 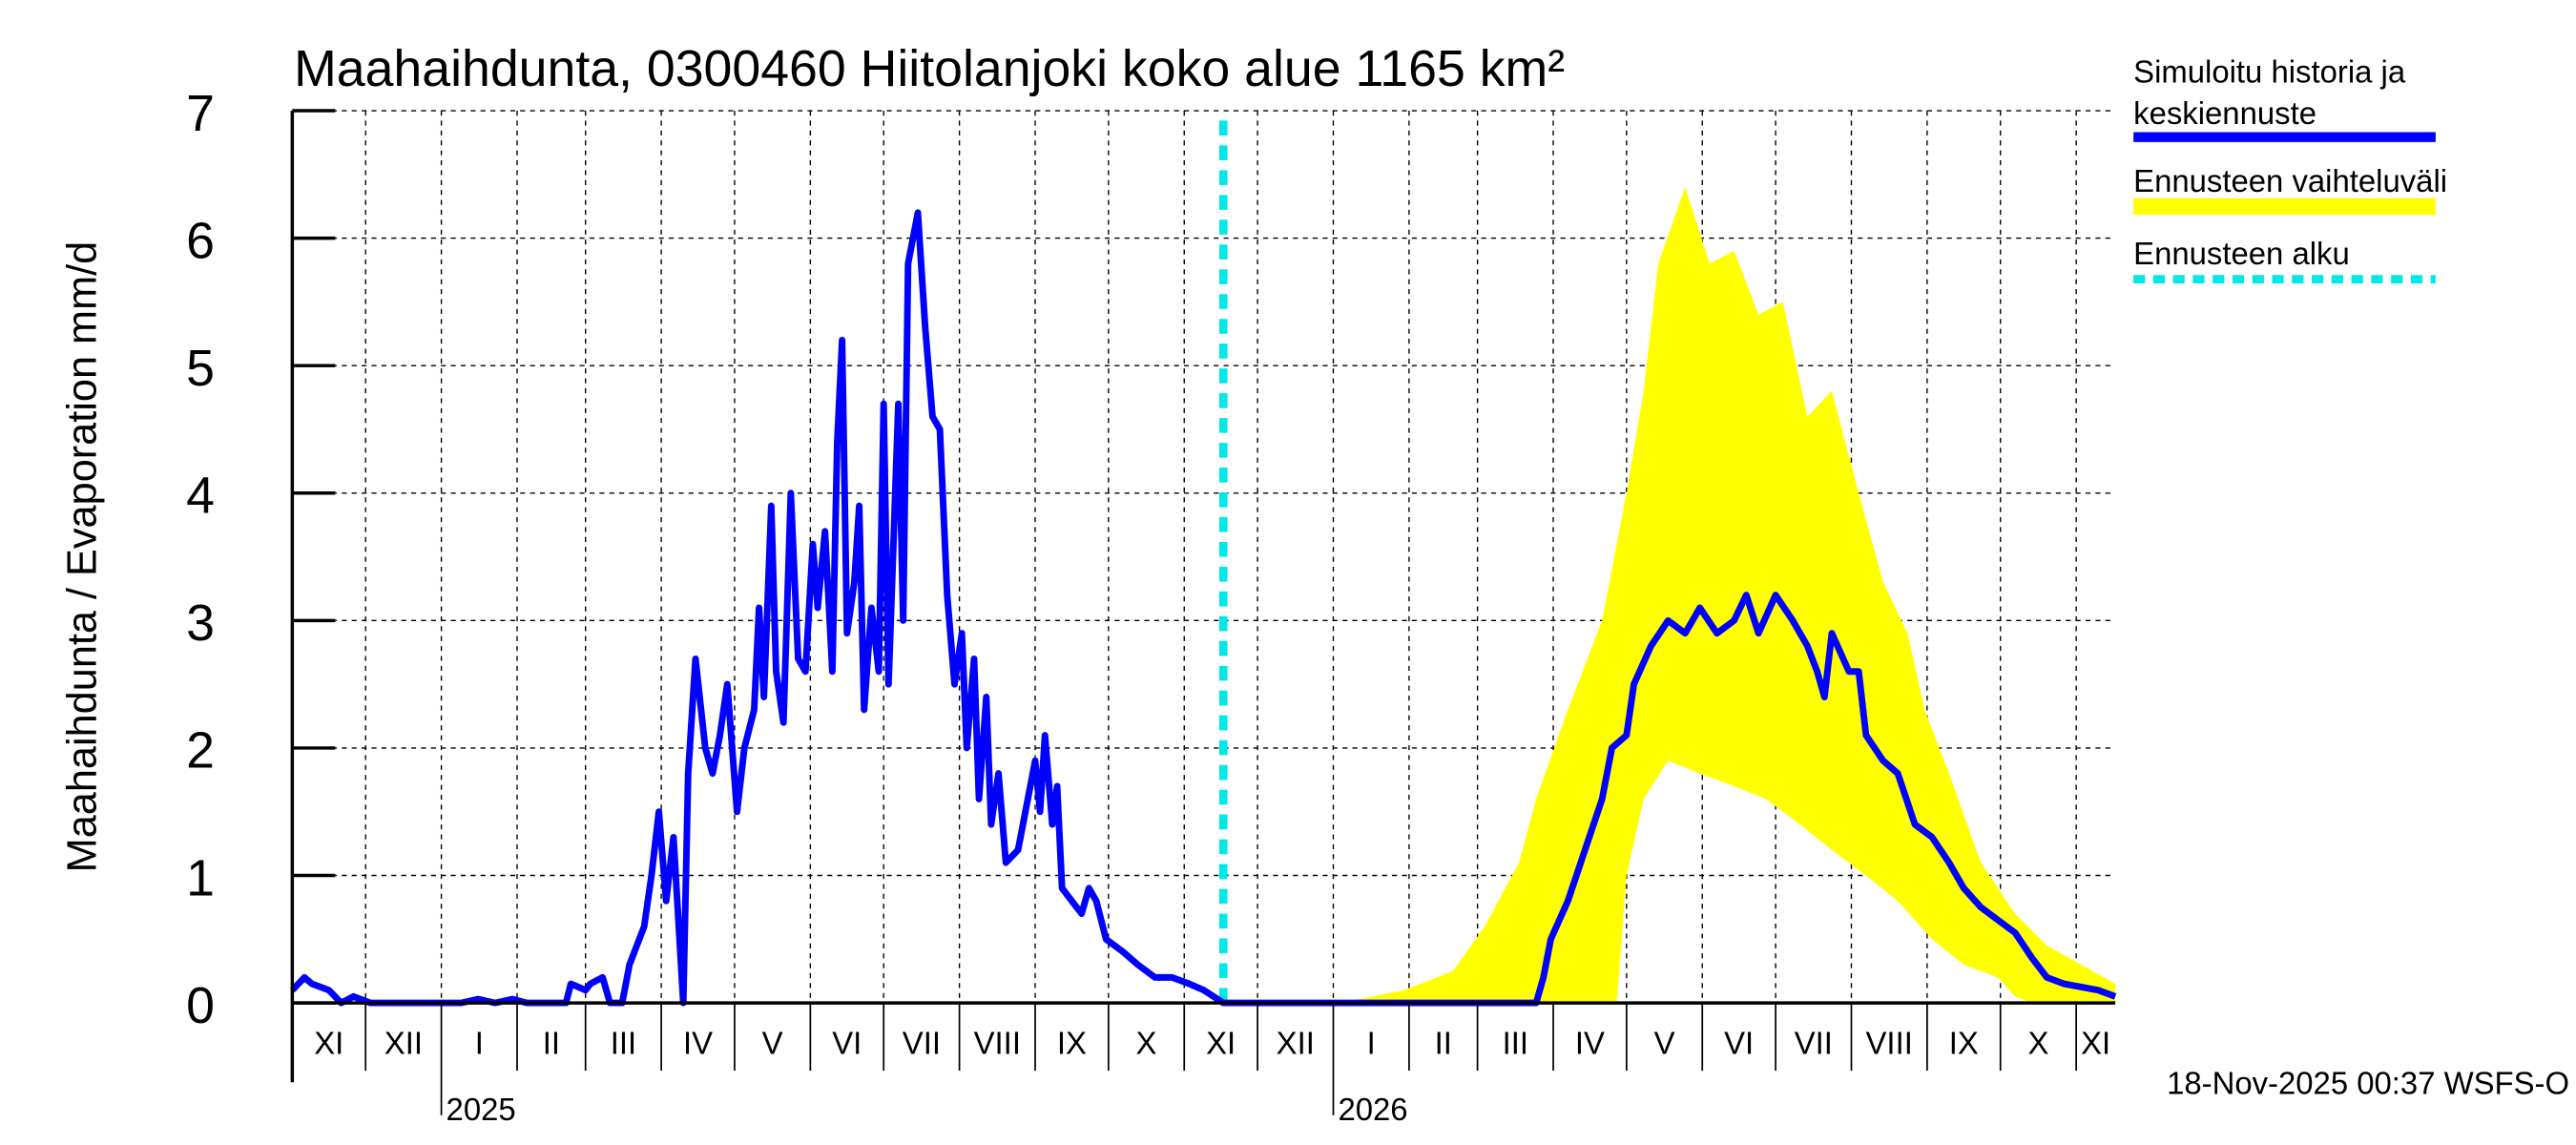 What do you see at coordinates (200, 751) in the screenshot?
I see `y-tick-label: 2` at bounding box center [200, 751].